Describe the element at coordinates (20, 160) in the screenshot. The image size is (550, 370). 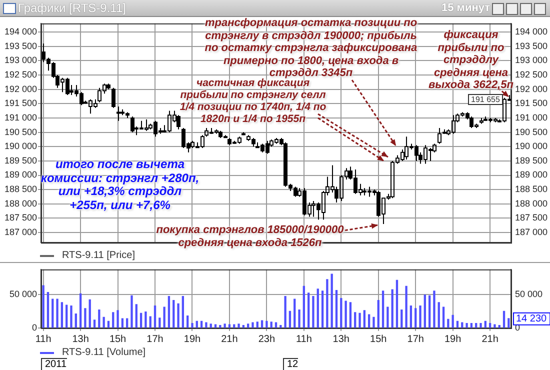
I see `y-tick-label: 189 500` at that location.